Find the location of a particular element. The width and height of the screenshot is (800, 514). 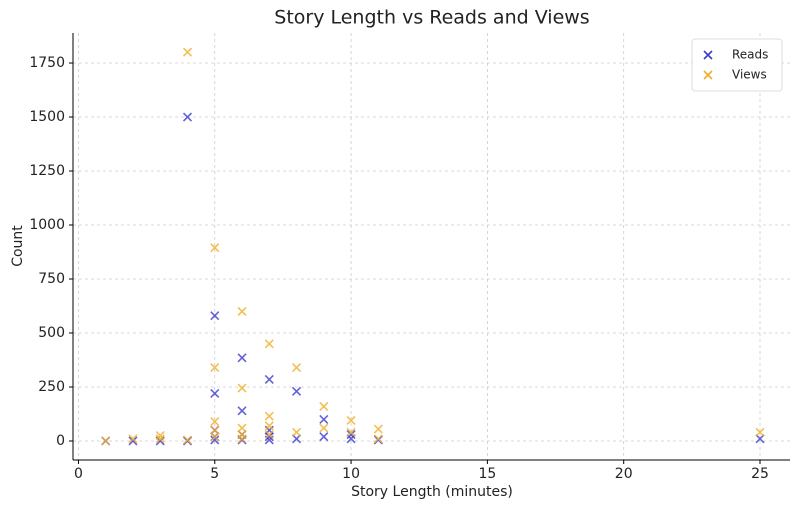

x-axis-label: Story Length (minutes) is located at coordinates (432, 492).